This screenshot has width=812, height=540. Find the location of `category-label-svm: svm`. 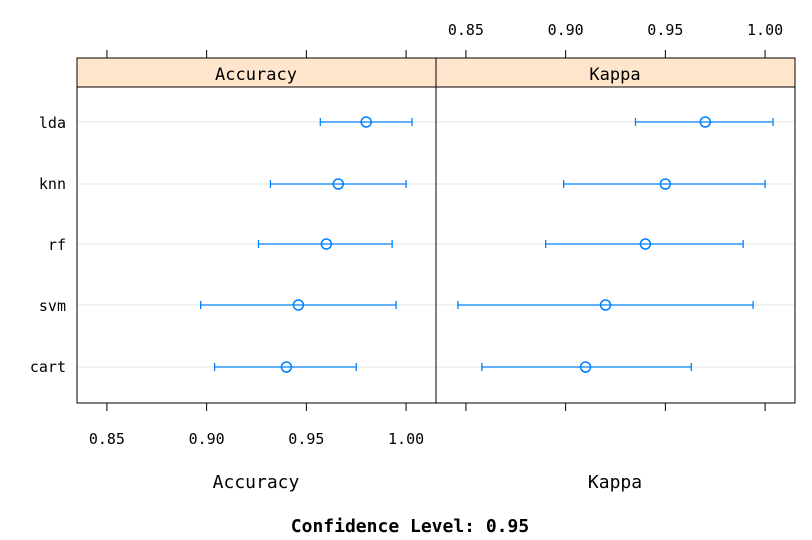

category-label-svm: svm is located at coordinates (52, 306).